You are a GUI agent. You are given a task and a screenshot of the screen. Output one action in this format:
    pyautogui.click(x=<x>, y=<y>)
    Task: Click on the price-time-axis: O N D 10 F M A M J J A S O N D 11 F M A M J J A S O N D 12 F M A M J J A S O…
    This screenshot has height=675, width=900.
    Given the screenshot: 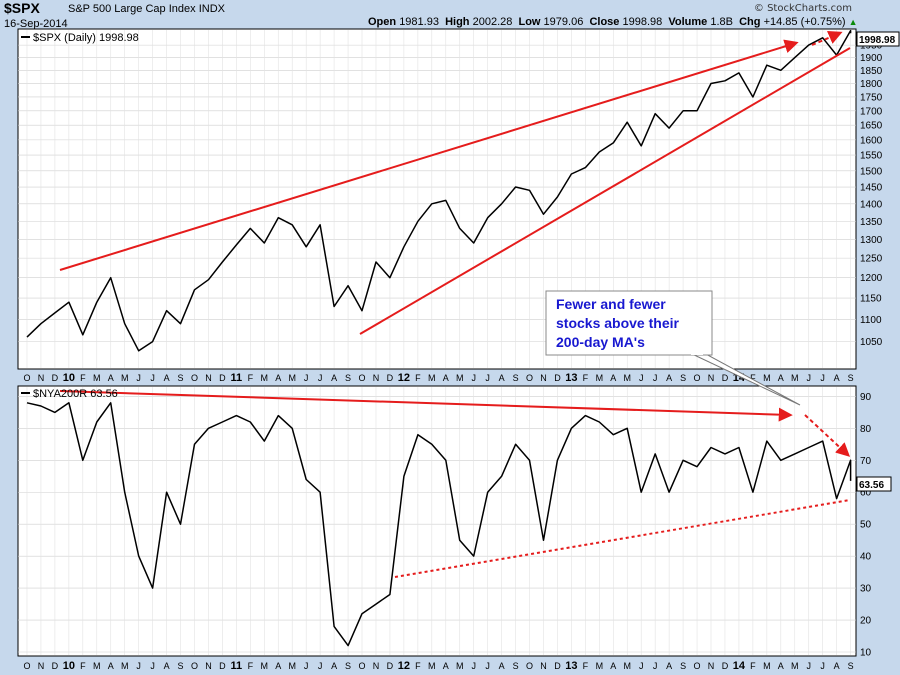 What is the action you would take?
    pyautogui.click(x=438, y=378)
    